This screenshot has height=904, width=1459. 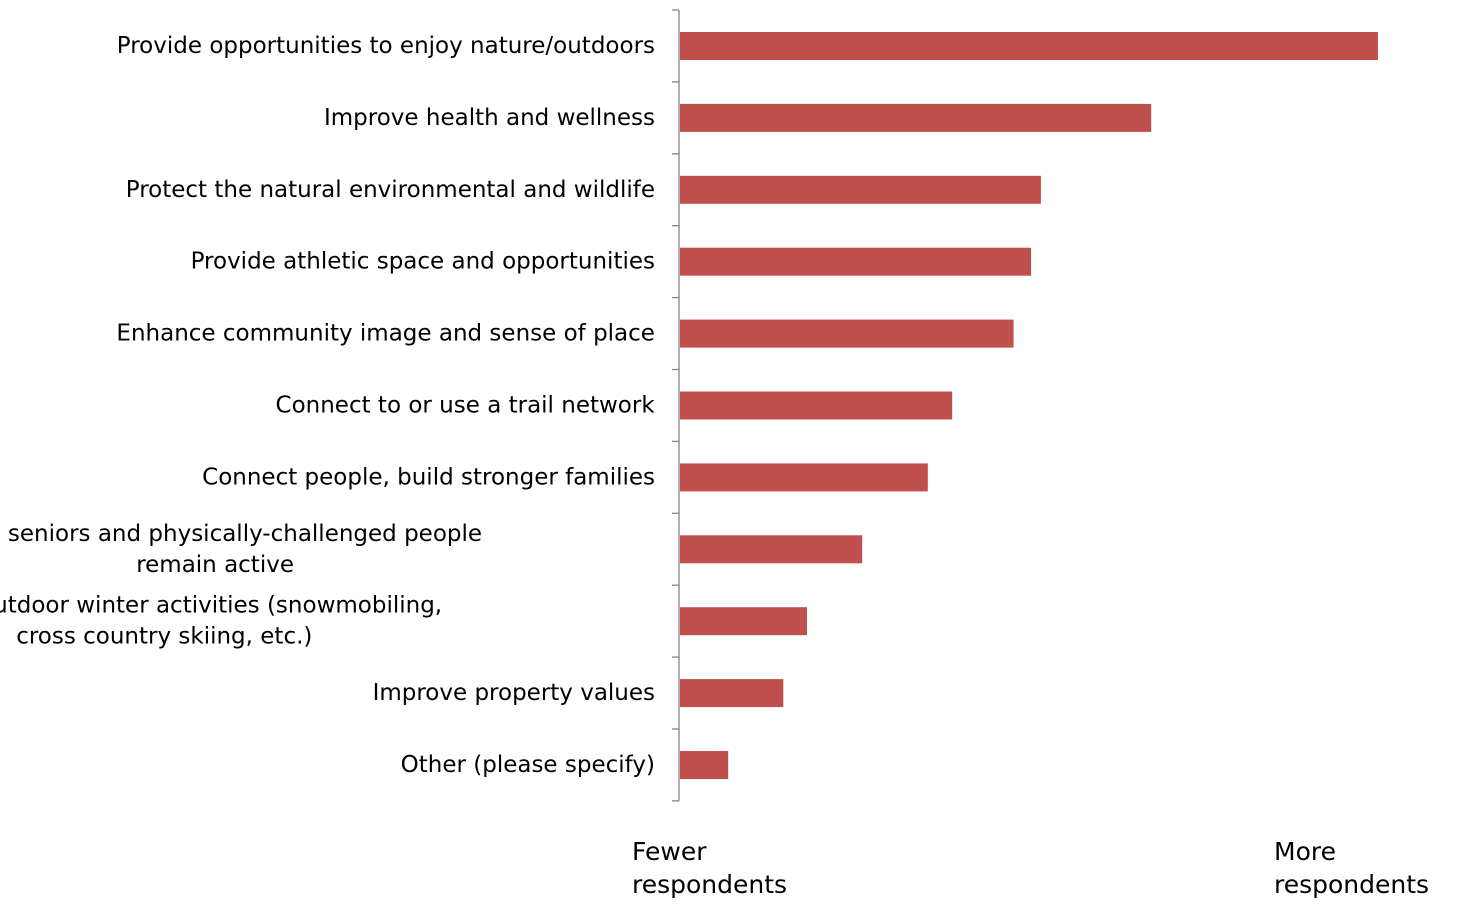 I want to click on category-label: Connect people, build stronger families, so click(x=428, y=477).